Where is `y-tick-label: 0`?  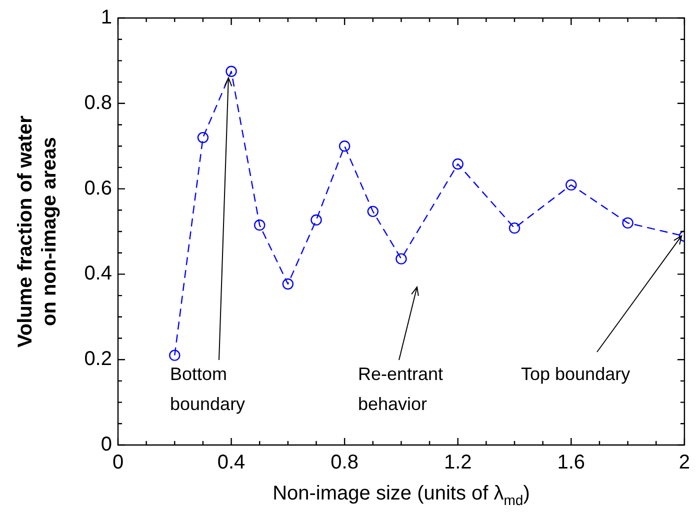
y-tick-label: 0 is located at coordinates (106, 445).